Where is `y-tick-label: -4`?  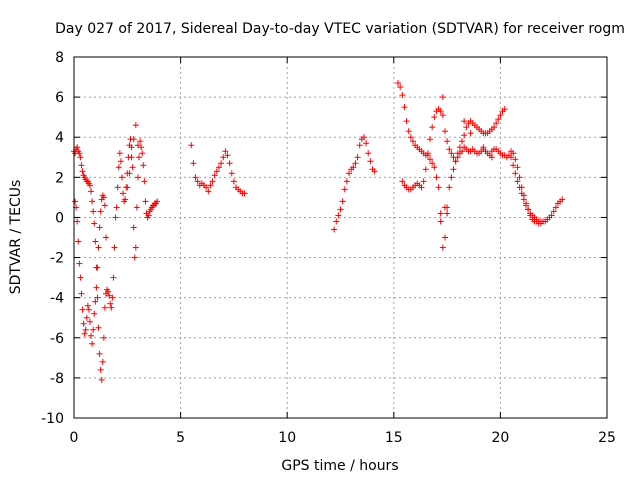 y-tick-label: -4 is located at coordinates (57, 299).